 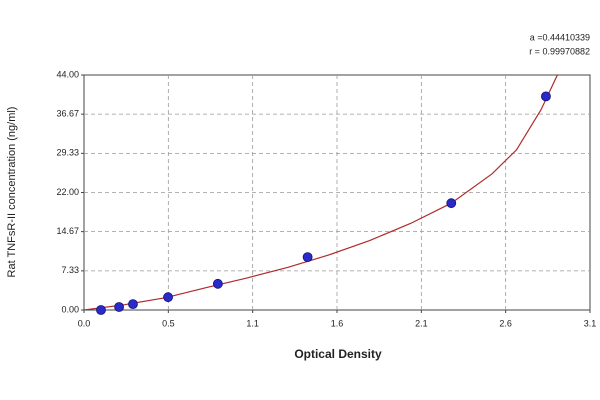 What do you see at coordinates (84, 323) in the screenshot?
I see `x-tick-label: 0.0` at bounding box center [84, 323].